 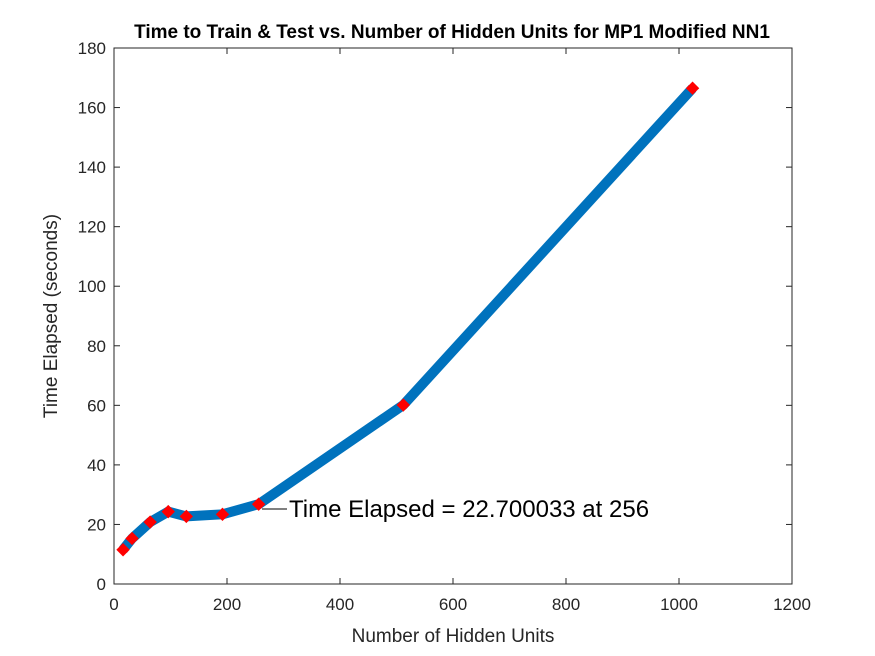 I want to click on y-tick-label: 100, so click(x=92, y=286).